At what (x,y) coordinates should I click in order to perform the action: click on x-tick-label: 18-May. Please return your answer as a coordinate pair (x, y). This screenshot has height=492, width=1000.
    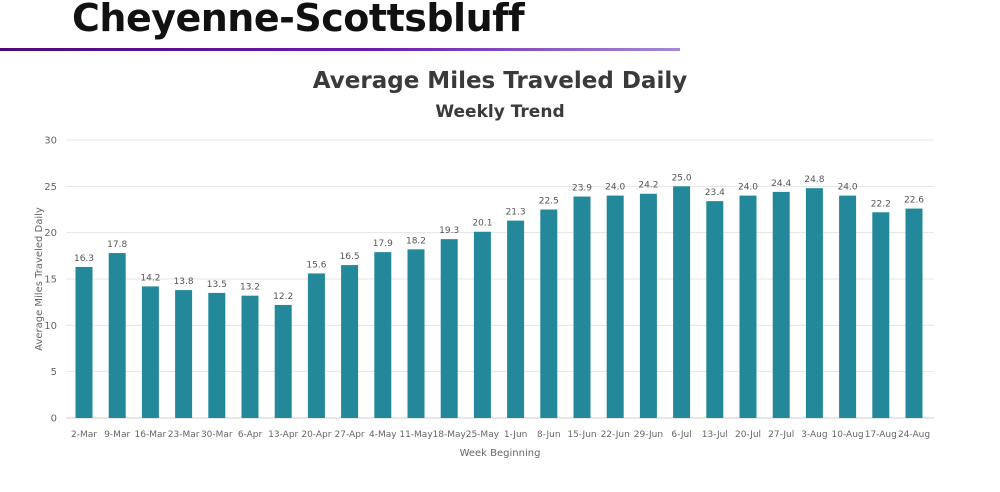
    Looking at the image, I should click on (450, 435).